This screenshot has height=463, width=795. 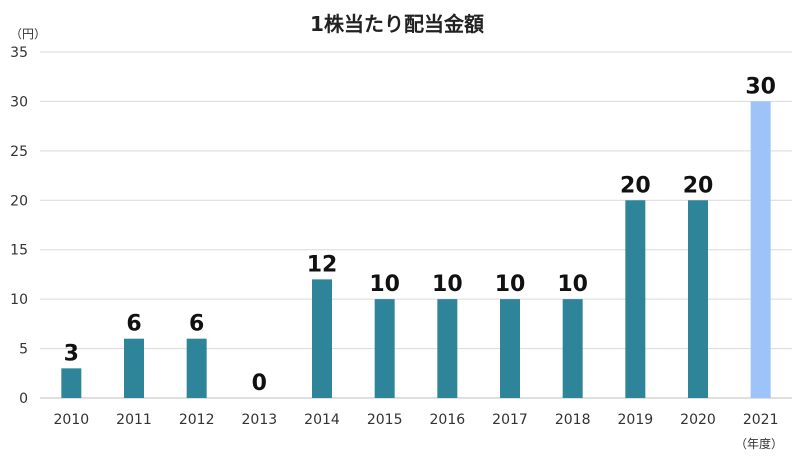 I want to click on y-tick-label-25: 25, so click(x=19, y=152).